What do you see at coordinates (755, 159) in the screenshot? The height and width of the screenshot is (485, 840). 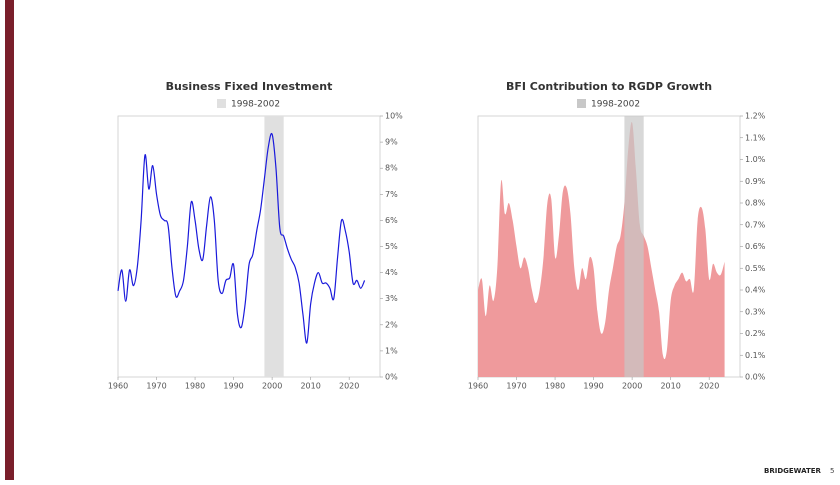 I see `y-tick-label: 1.0%` at bounding box center [755, 159].